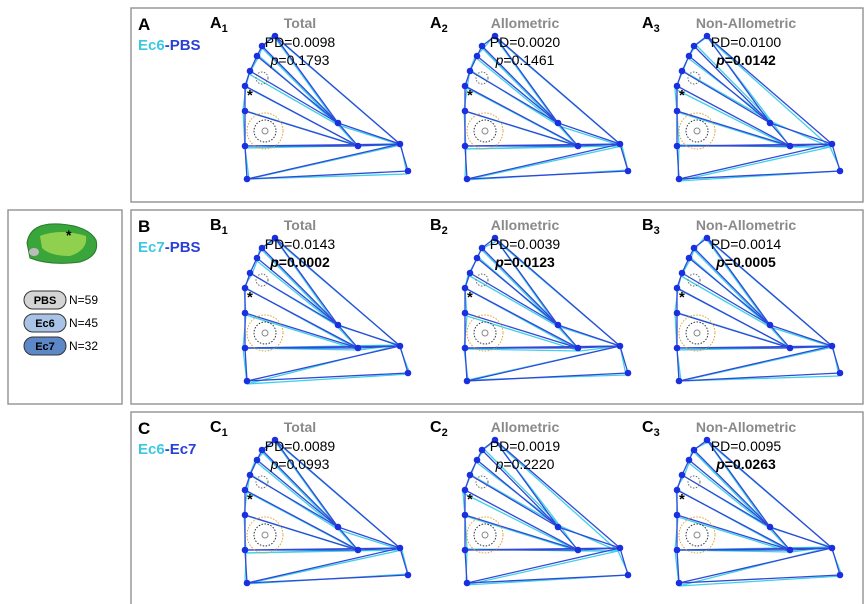 The height and width of the screenshot is (604, 865). What do you see at coordinates (151, 247) in the screenshot?
I see `group-first: Ec7` at bounding box center [151, 247].